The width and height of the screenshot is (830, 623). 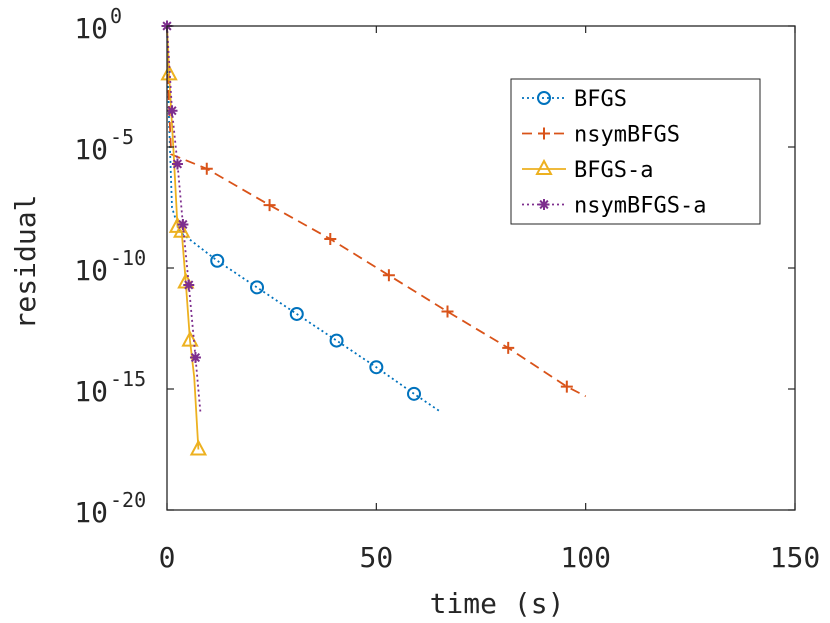 I want to click on legend-item: BFGS, so click(x=574, y=99).